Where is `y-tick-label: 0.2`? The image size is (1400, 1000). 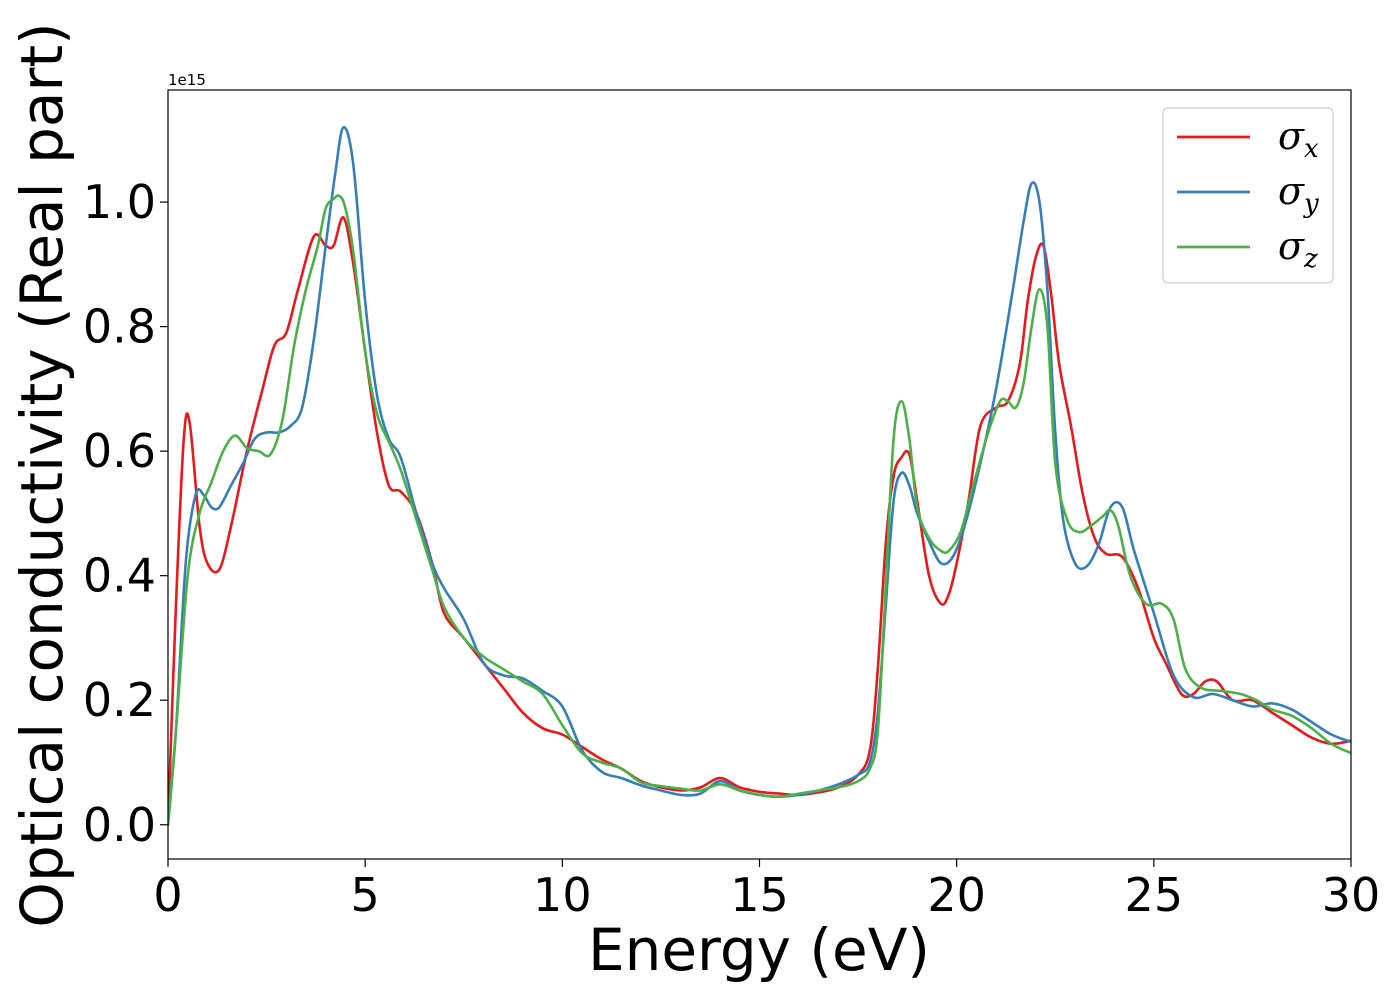
y-tick-label: 0.2 is located at coordinates (119, 700).